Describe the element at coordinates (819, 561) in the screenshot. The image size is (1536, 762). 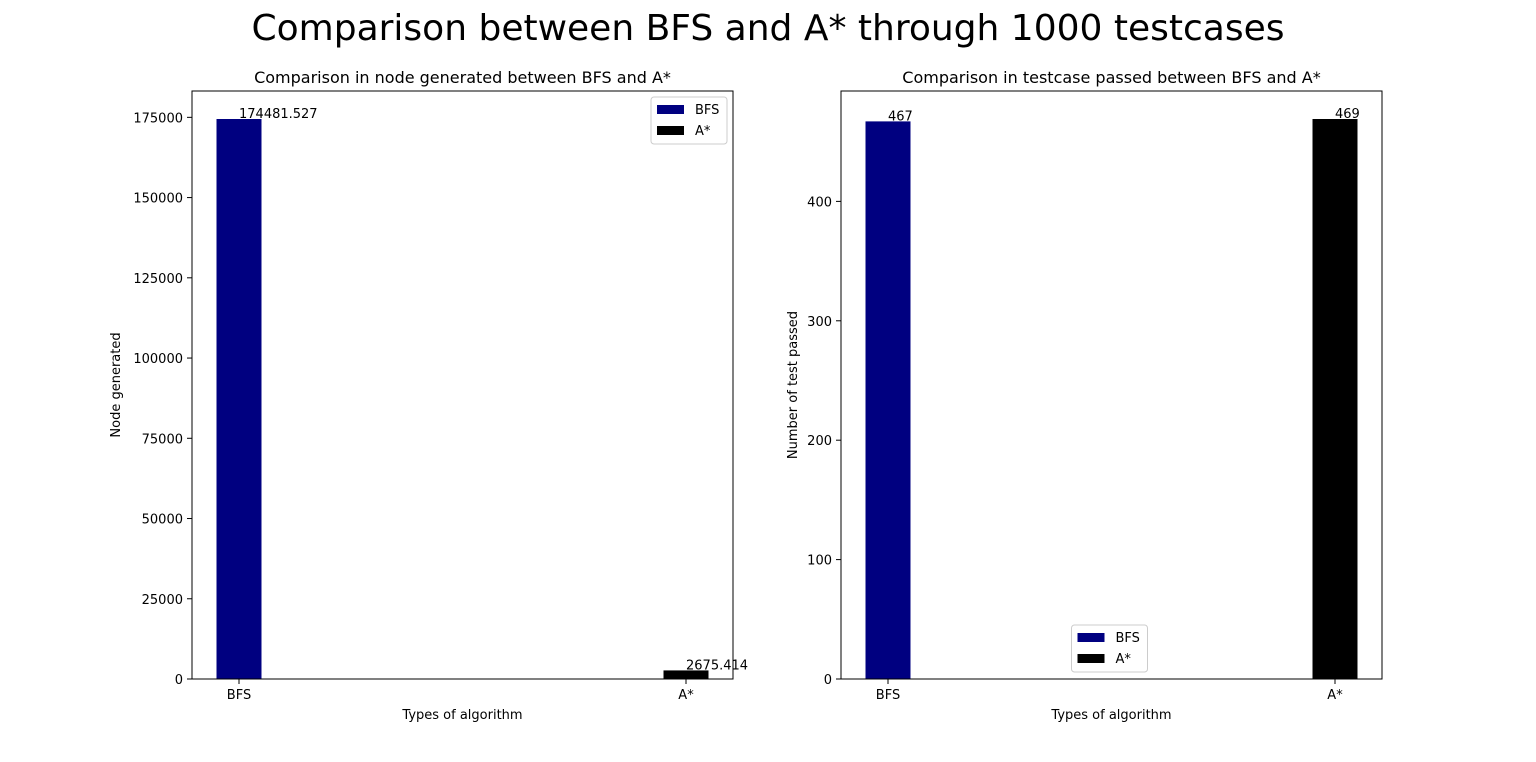
I see `chart2-y-tick-label: 100` at that location.